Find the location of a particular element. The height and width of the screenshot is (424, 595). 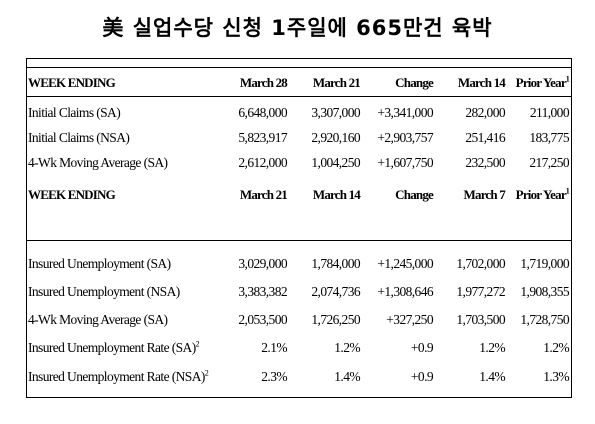

cell: 2.3% is located at coordinates (274, 376).